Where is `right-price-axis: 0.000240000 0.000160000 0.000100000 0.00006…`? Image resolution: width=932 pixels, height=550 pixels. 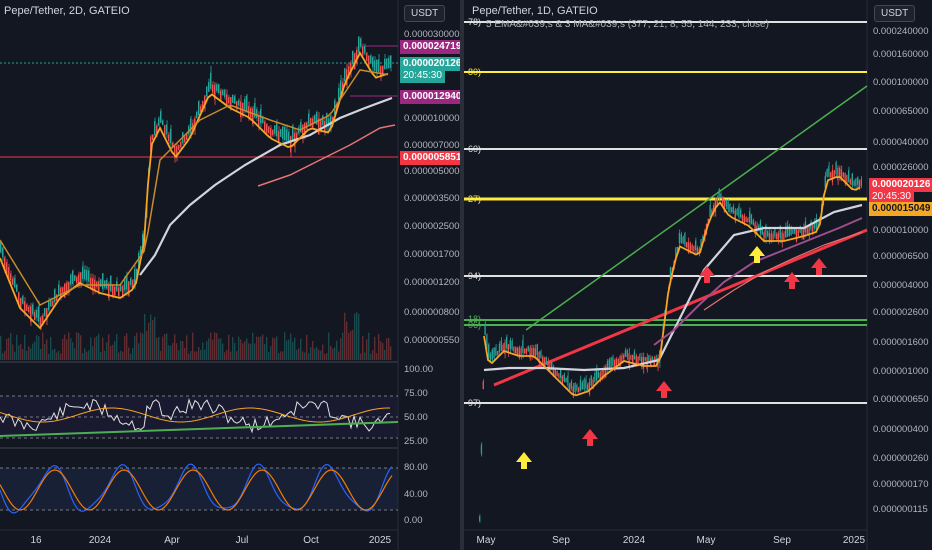 right-price-axis: 0.000240000 0.000160000 0.000100000 0.00006… is located at coordinates (900, 270).